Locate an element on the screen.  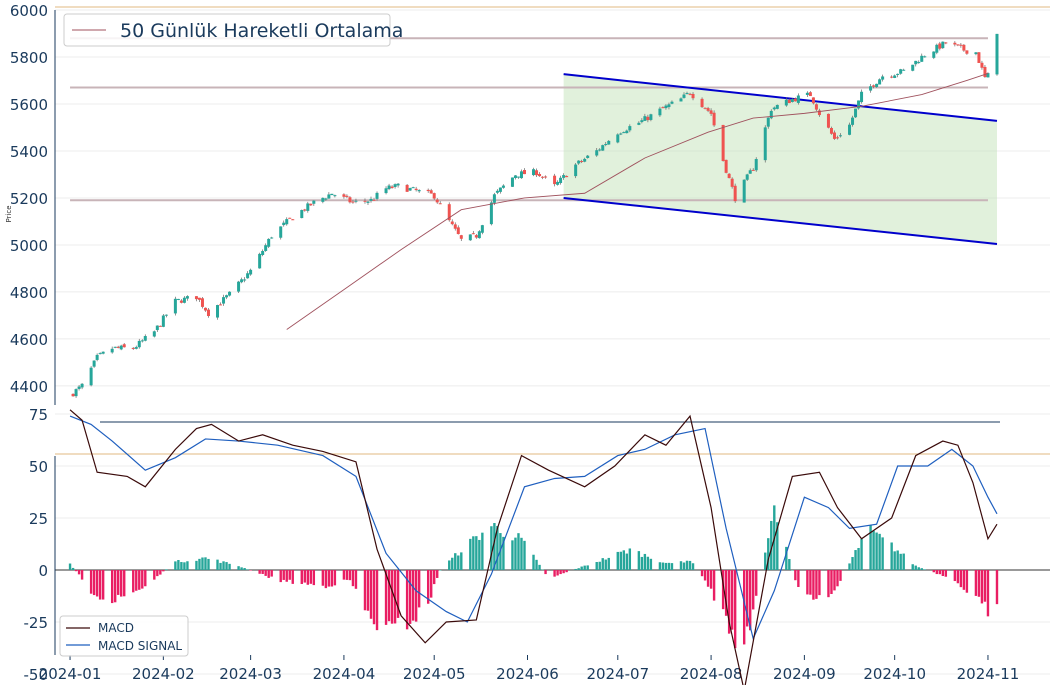
macd-tick-label: 25 is located at coordinates (38, 519).